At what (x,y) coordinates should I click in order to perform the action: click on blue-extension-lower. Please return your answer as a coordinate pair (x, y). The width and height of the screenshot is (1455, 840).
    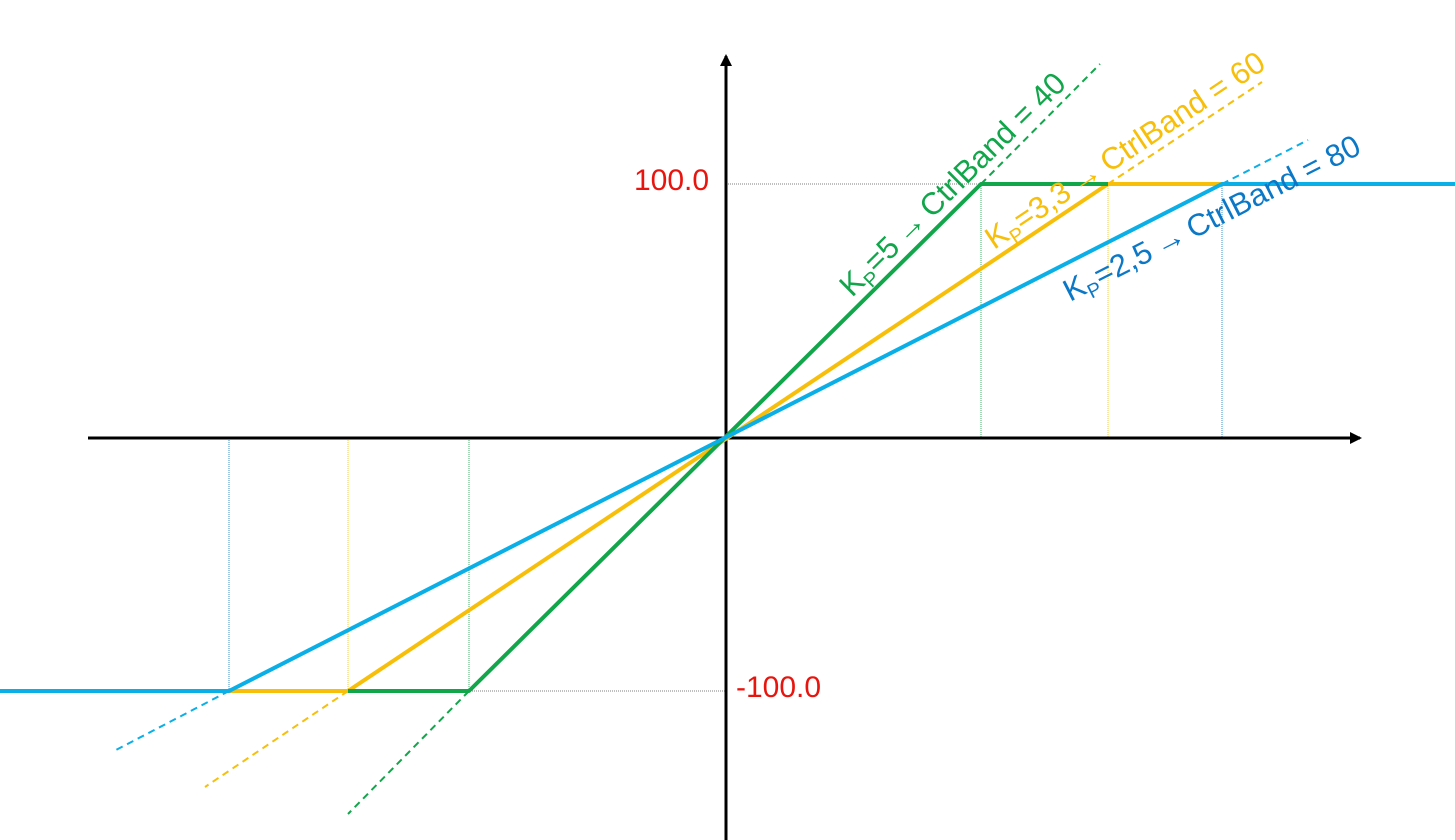
    Looking at the image, I should click on (172, 720).